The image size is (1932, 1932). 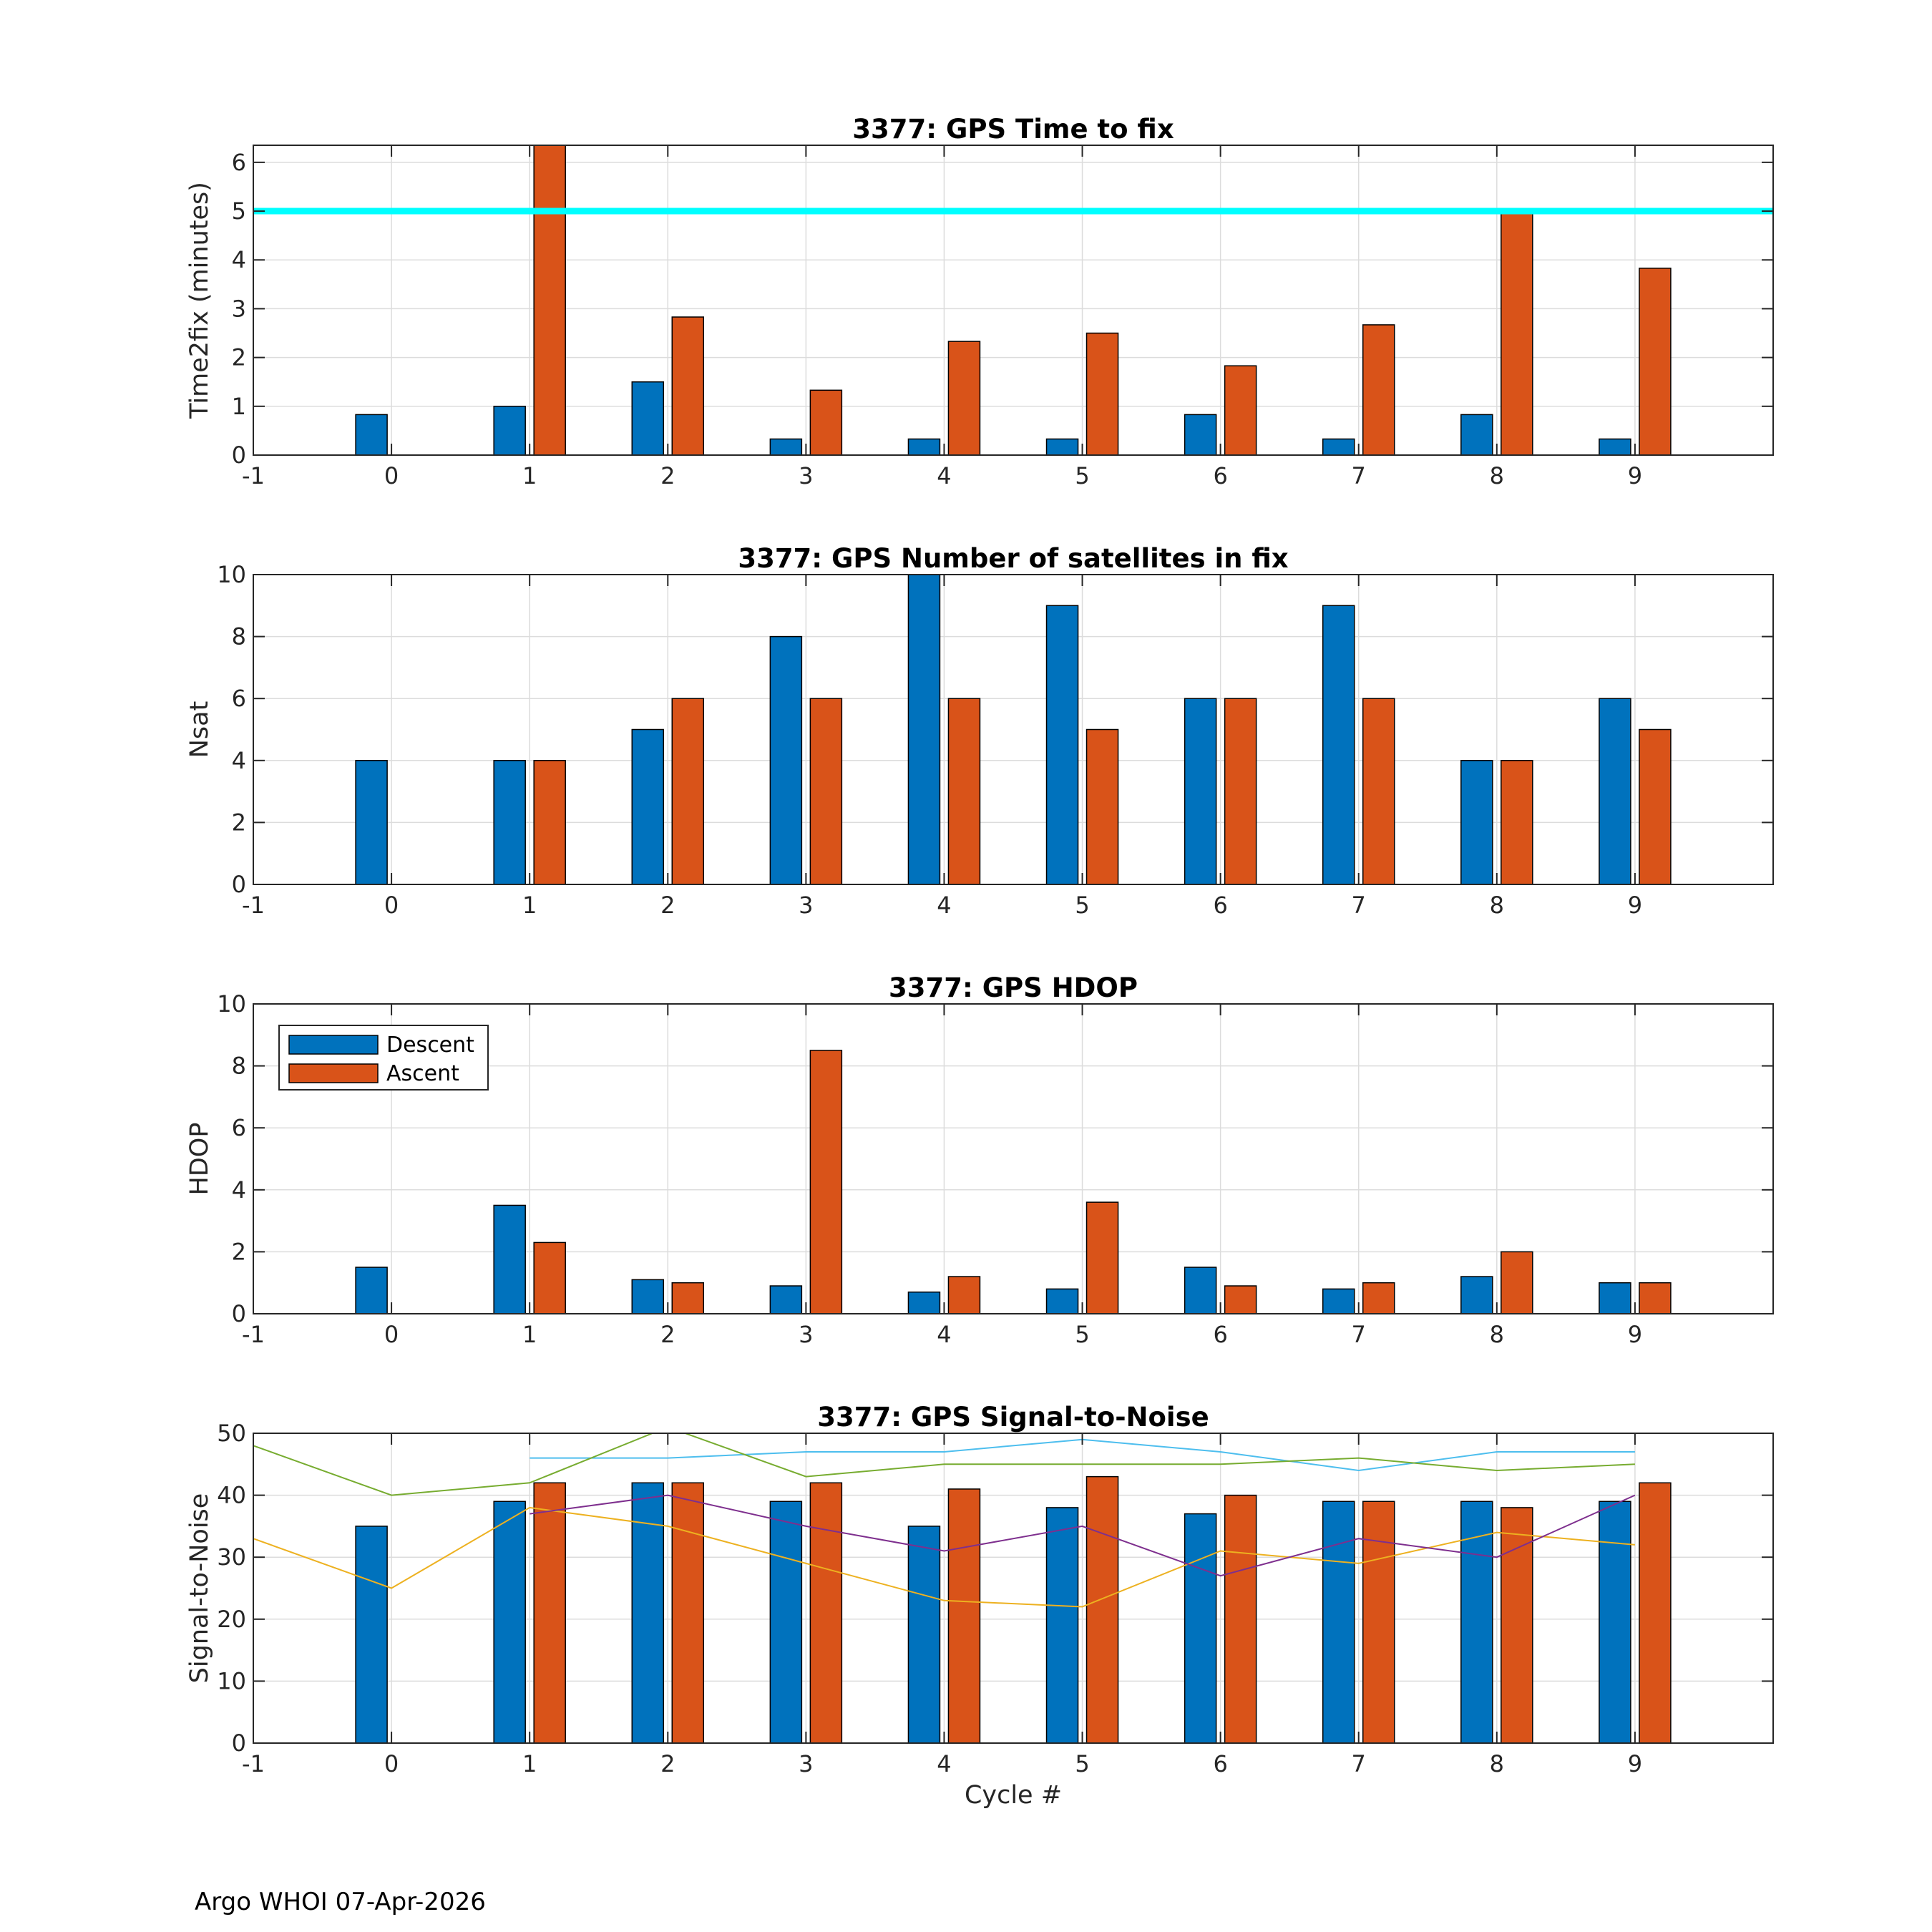 I want to click on y-tick-label: 4, so click(x=239, y=1190).